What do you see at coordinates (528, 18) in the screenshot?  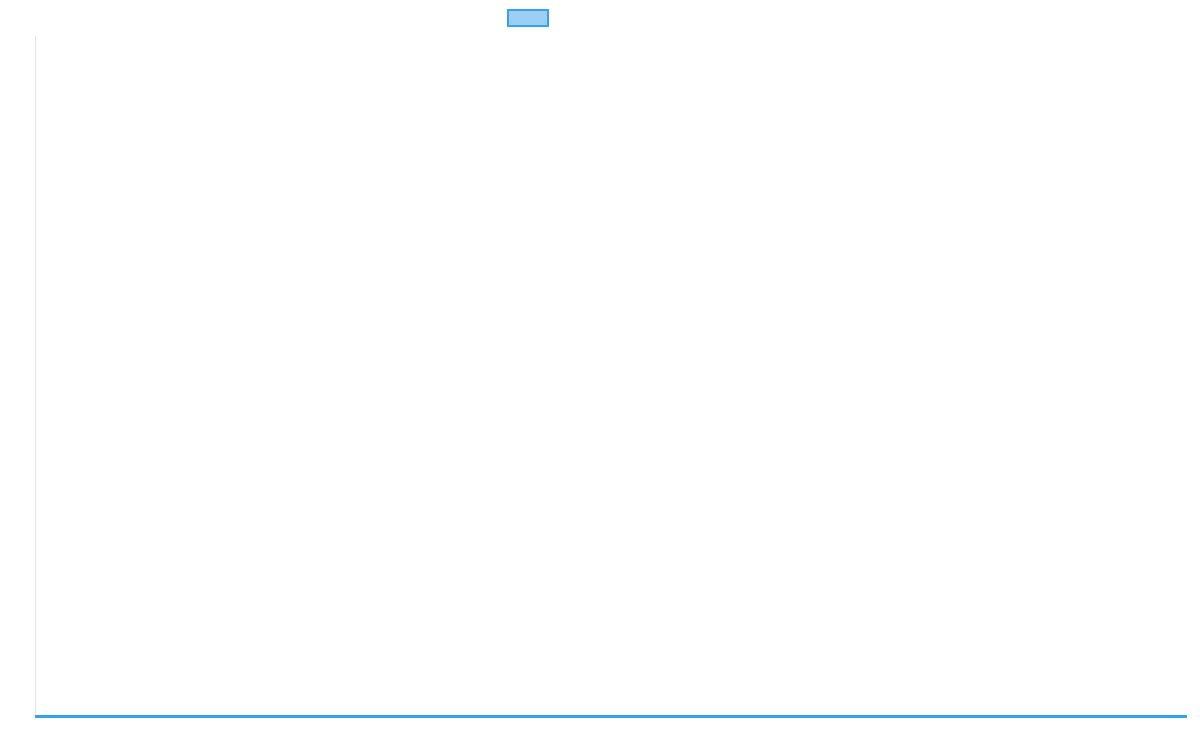 I see `legend-swatch` at bounding box center [528, 18].